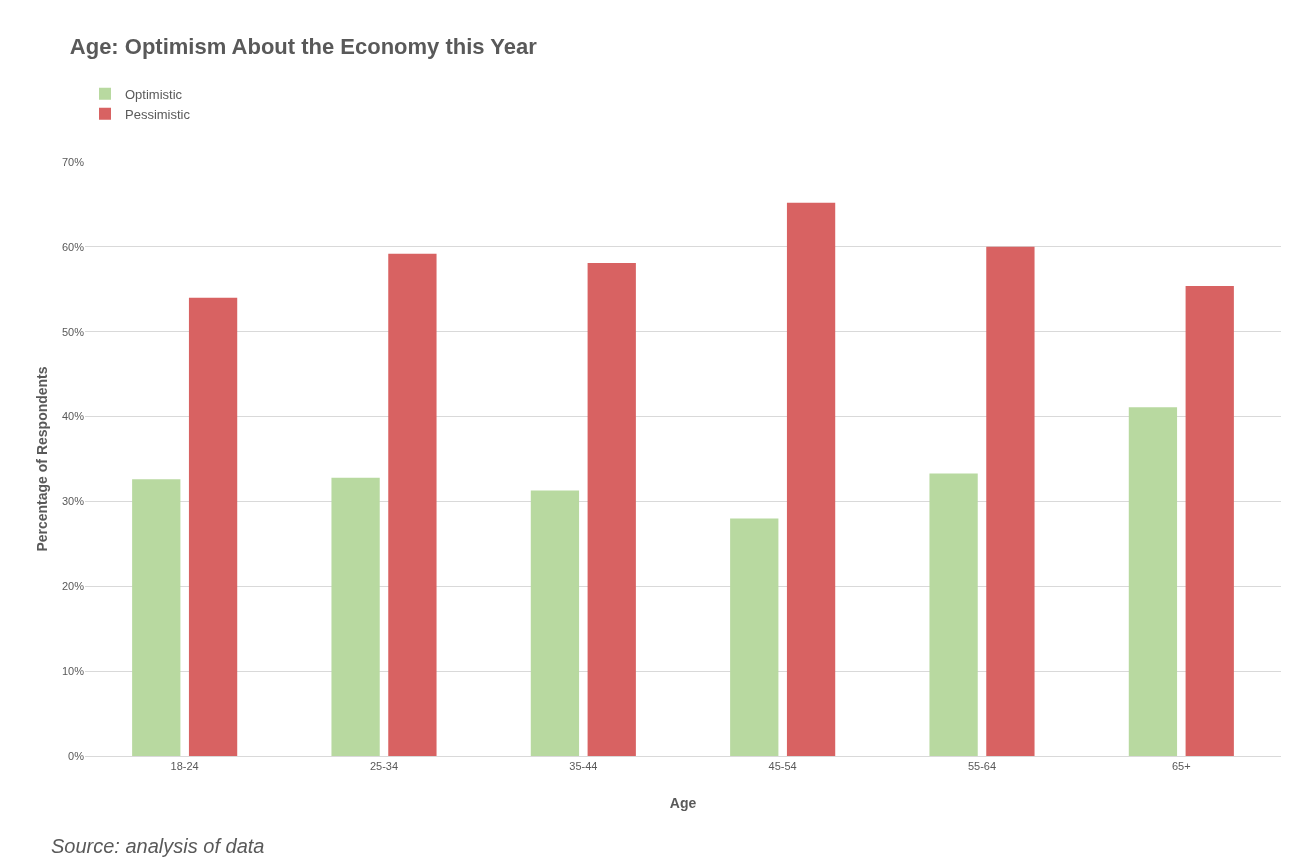 This screenshot has height=866, width=1293. Describe the element at coordinates (683, 803) in the screenshot. I see `x-axis-title: Age` at that location.